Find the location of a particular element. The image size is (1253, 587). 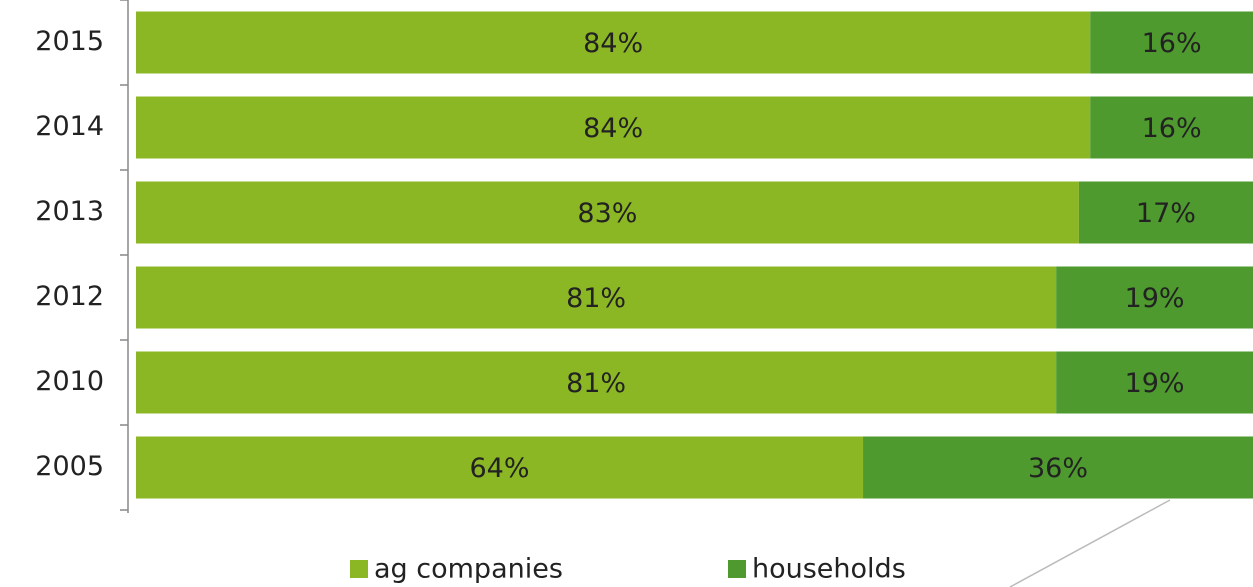

decor-line is located at coordinates (1090, 543).